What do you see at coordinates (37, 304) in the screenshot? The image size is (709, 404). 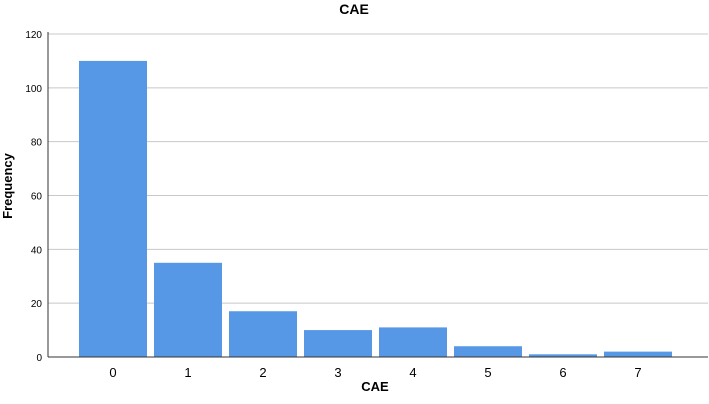 I see `y-tick-label: 20` at bounding box center [37, 304].